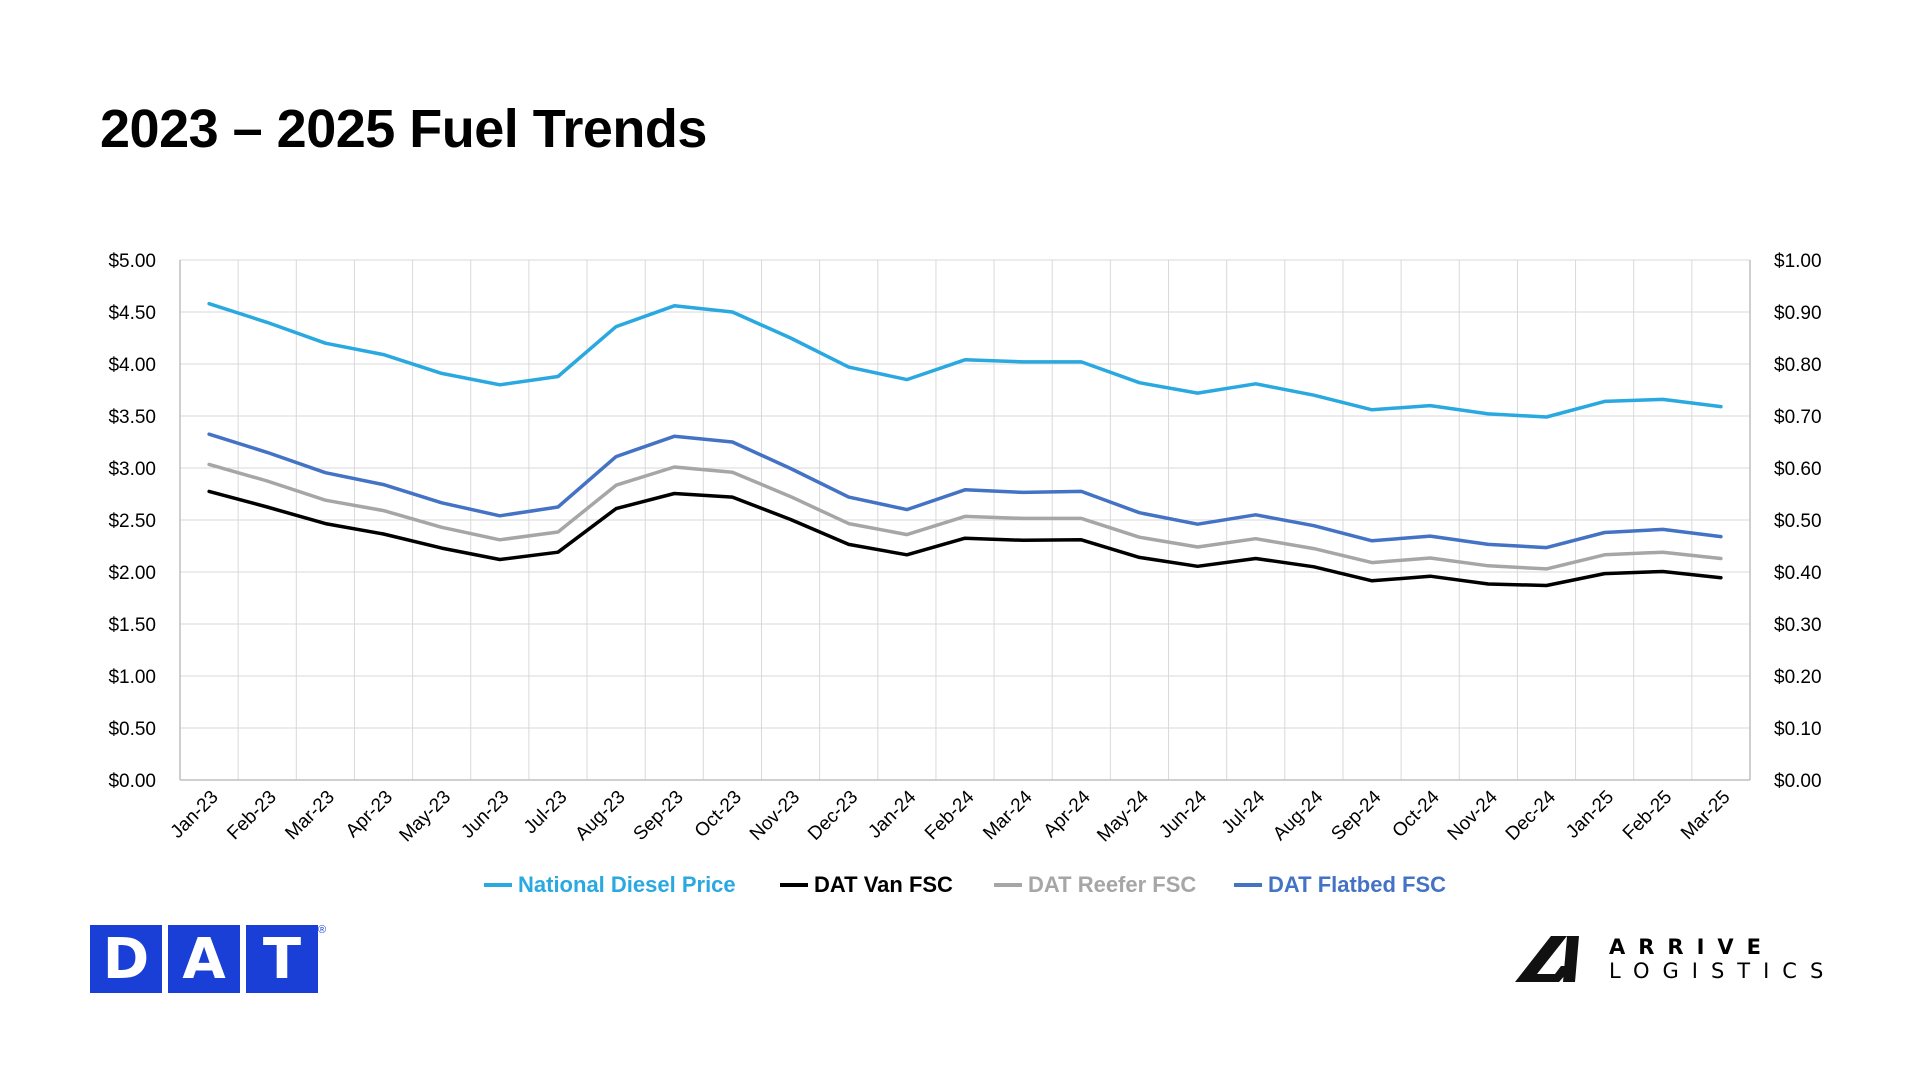 The image size is (1920, 1080). I want to click on x-tick-label: May-23, so click(426, 817).